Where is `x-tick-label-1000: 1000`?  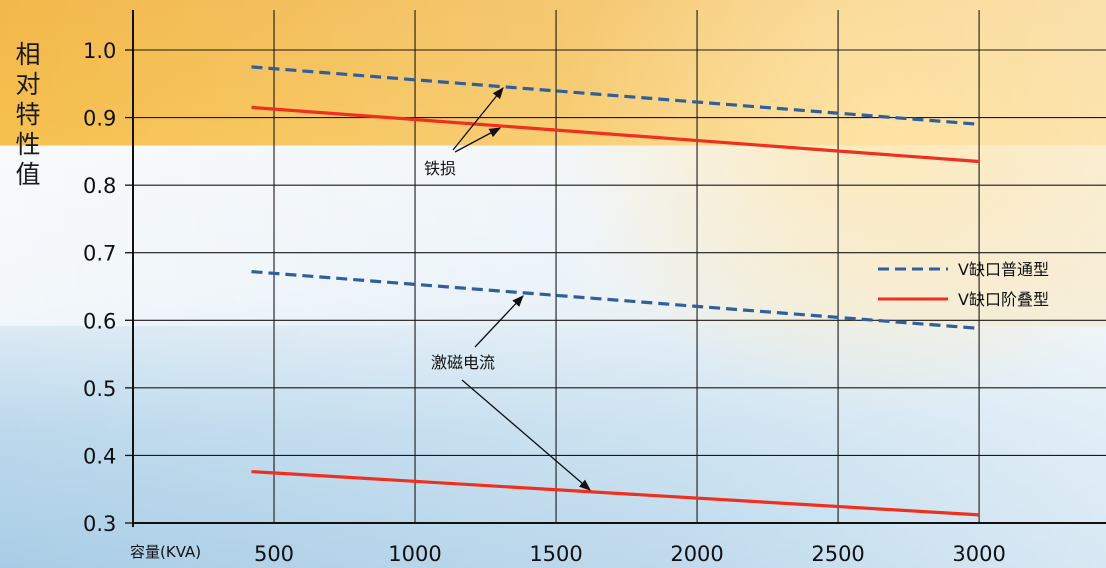 x-tick-label-1000: 1000 is located at coordinates (414, 554).